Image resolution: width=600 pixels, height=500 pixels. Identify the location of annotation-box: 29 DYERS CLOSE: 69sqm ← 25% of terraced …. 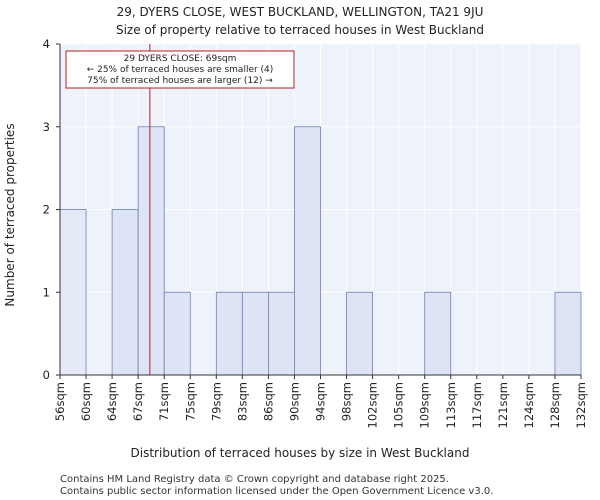
(180, 69).